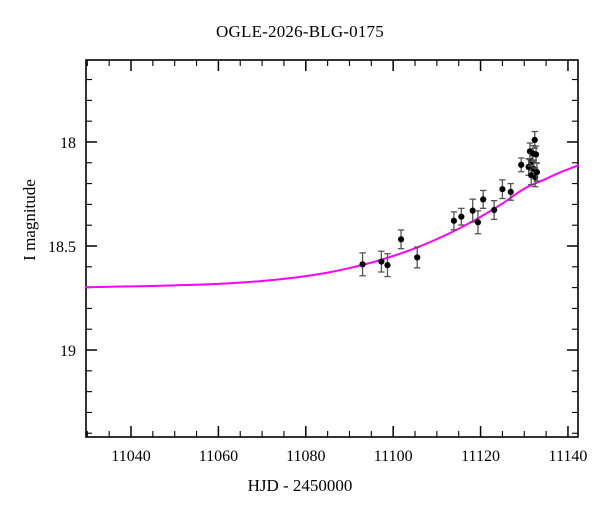 The image size is (600, 512). What do you see at coordinates (300, 485) in the screenshot?
I see `x-axis-label: HJD - 2450000` at bounding box center [300, 485].